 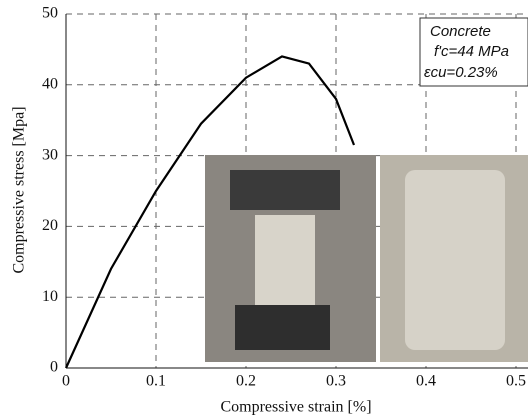 What do you see at coordinates (54, 367) in the screenshot?
I see `y-tick-label: 0` at bounding box center [54, 367].